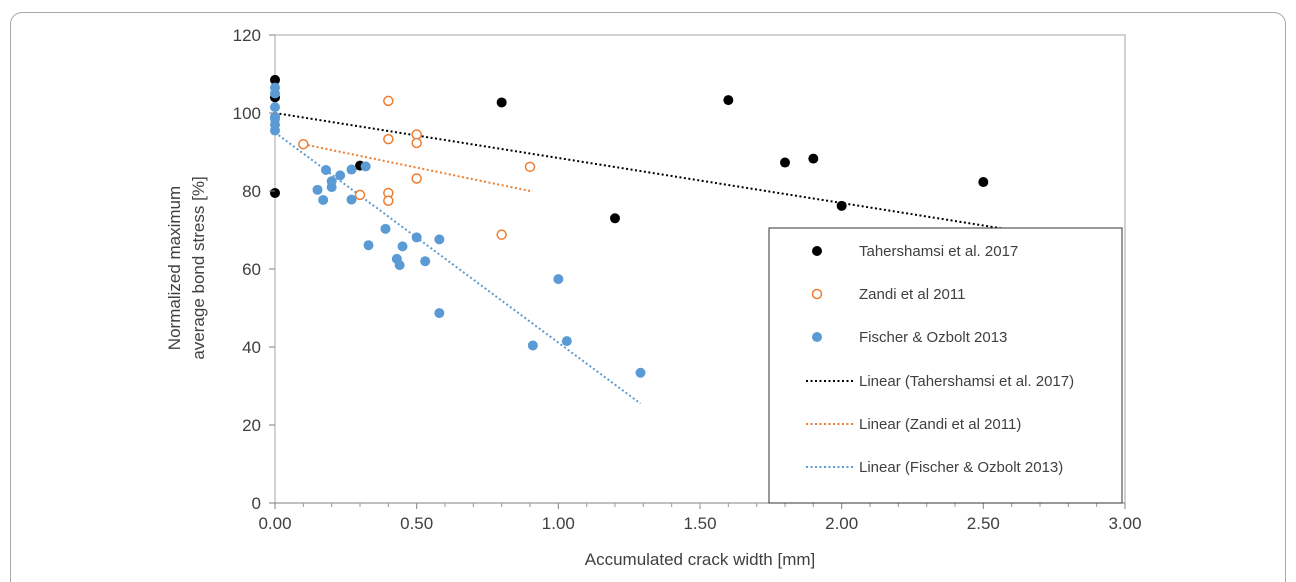 This screenshot has height=582, width=1296. Describe the element at coordinates (174, 268) in the screenshot. I see `y-axis-title-line-1: Normalized maximum` at that location.